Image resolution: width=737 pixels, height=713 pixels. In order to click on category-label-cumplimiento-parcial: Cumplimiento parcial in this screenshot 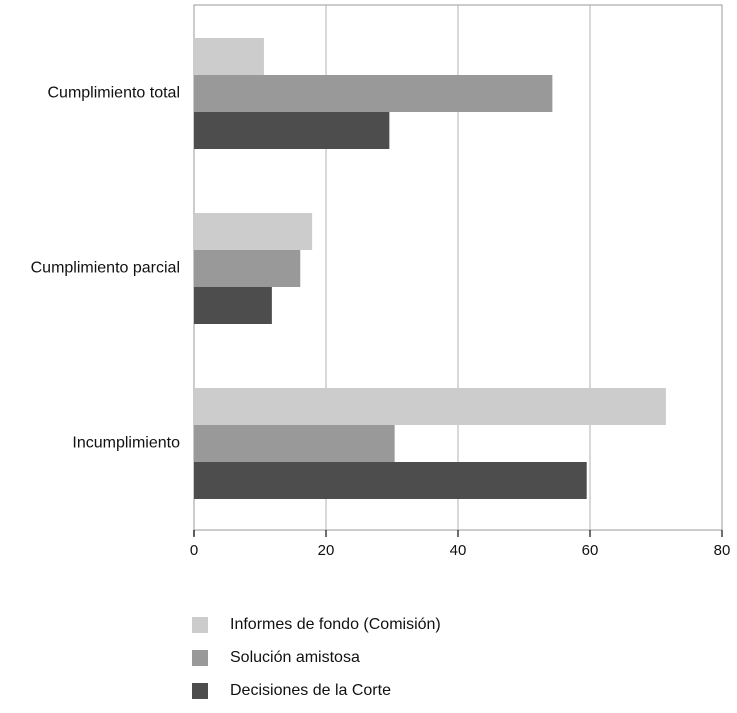, I will do `click(105, 268)`.